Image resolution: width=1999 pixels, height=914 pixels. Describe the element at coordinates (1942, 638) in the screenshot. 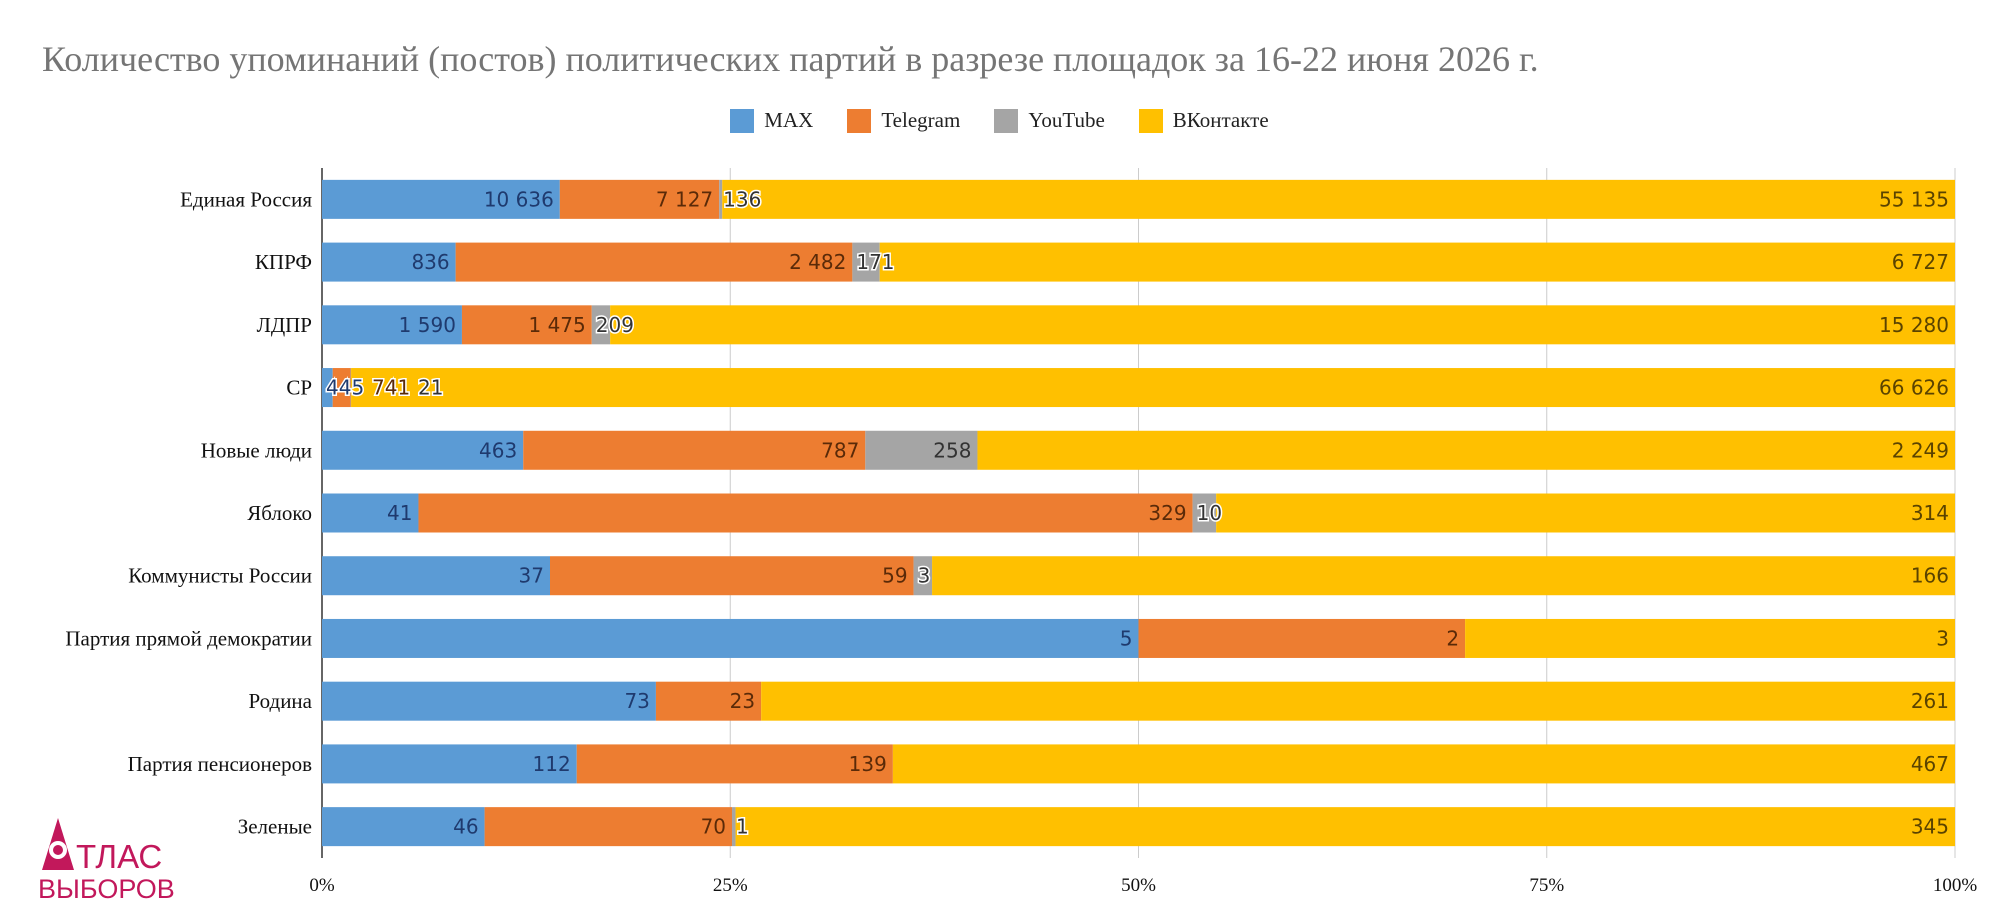

I see `value-label-вконтакте: 3` at that location.